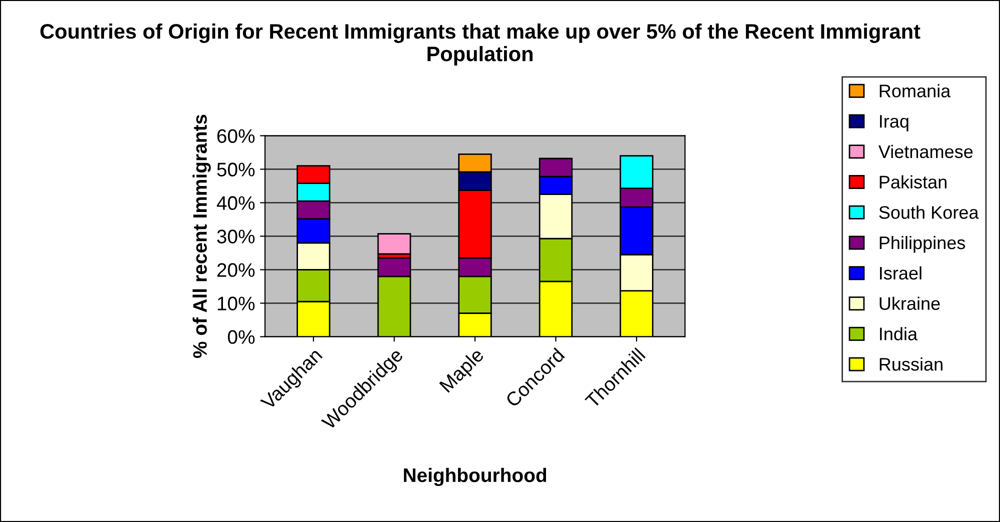 The height and width of the screenshot is (522, 1000). I want to click on legend-label: Russian, so click(911, 364).